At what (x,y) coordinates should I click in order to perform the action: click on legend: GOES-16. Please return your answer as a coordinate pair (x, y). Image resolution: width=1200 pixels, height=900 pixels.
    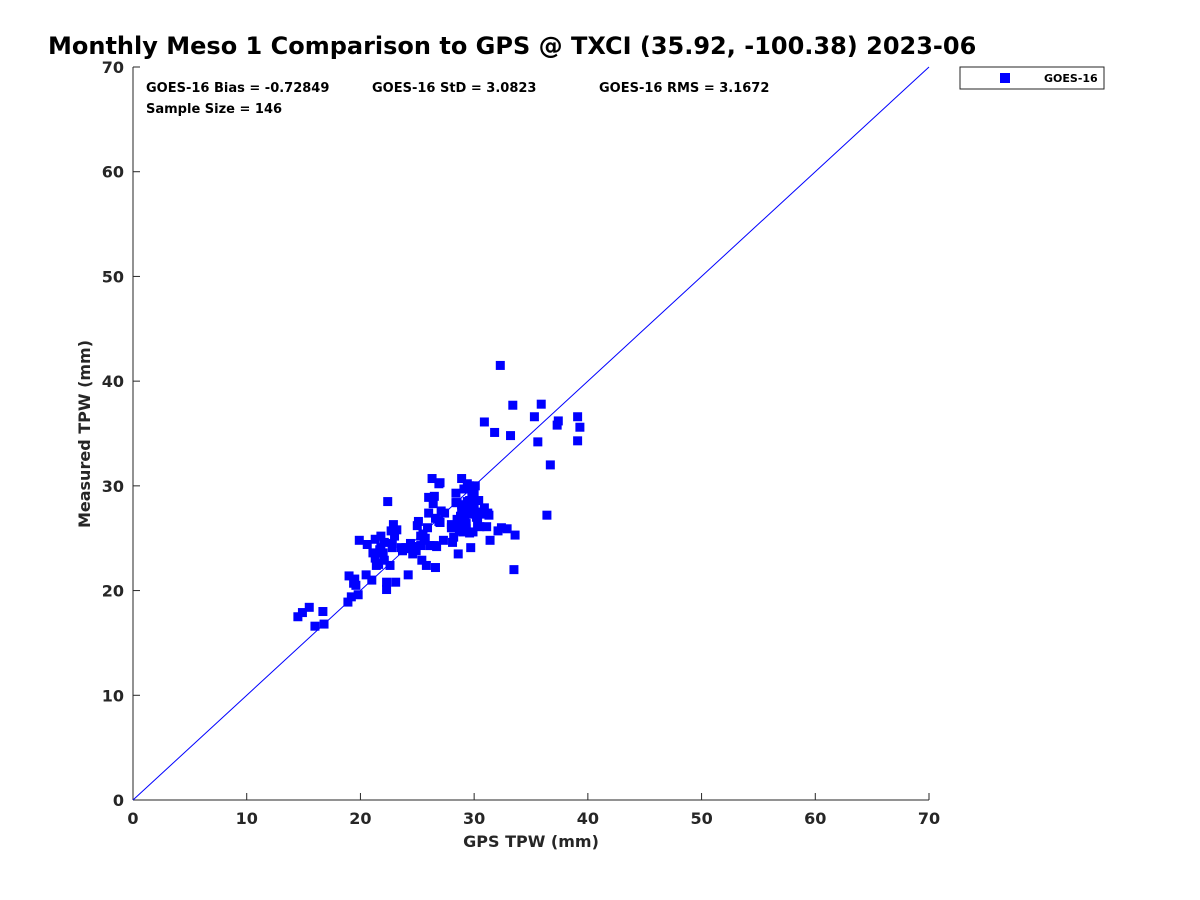
    Looking at the image, I should click on (1032, 78).